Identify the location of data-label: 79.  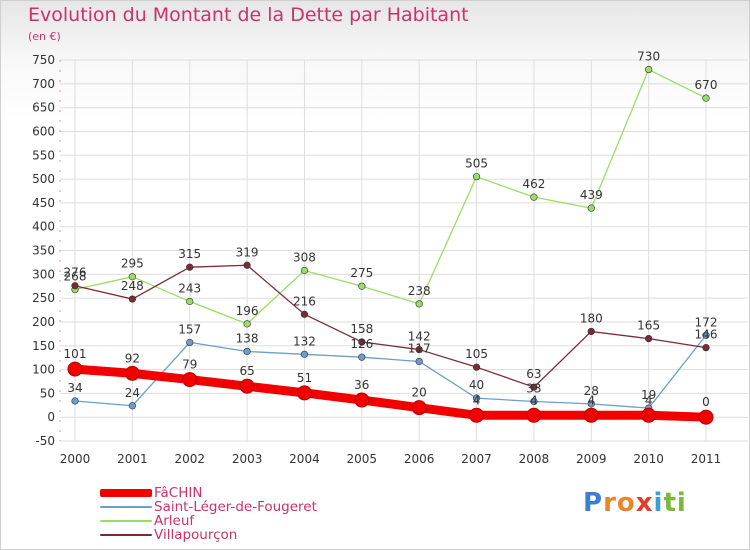
(189, 365).